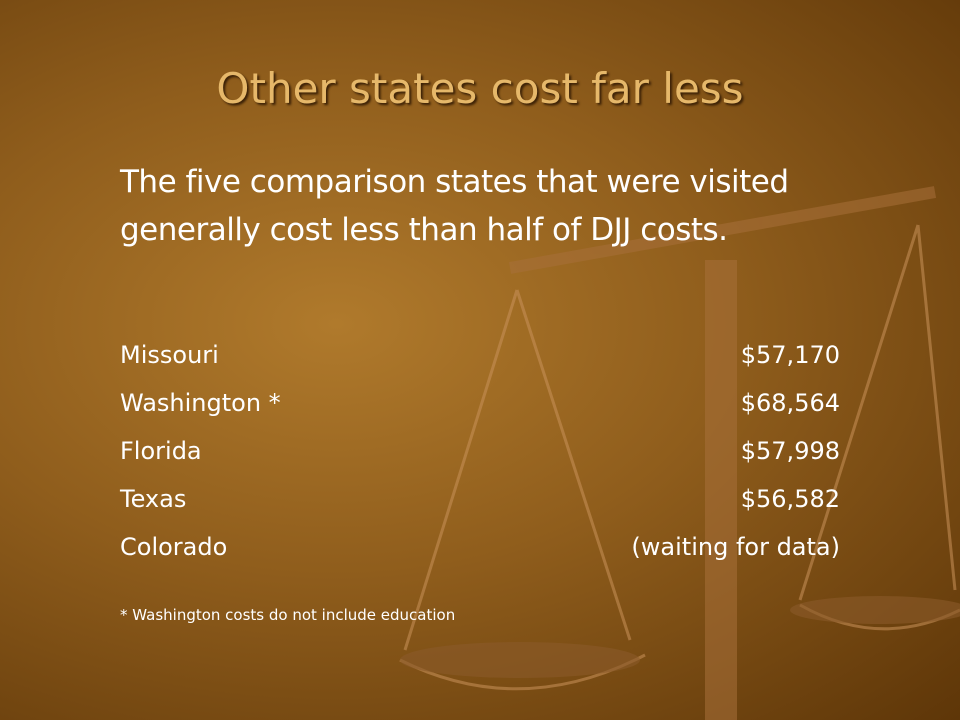  Describe the element at coordinates (790, 403) in the screenshot. I see `state-cost: $68,564` at that location.